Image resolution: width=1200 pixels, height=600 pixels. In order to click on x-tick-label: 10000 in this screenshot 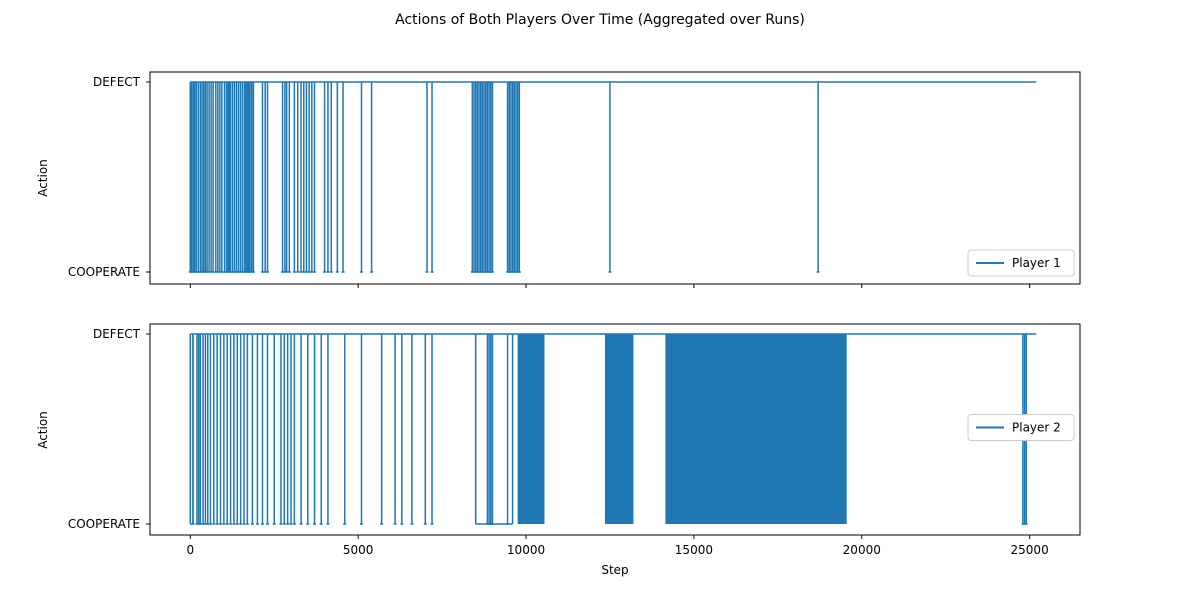, I will do `click(526, 550)`.